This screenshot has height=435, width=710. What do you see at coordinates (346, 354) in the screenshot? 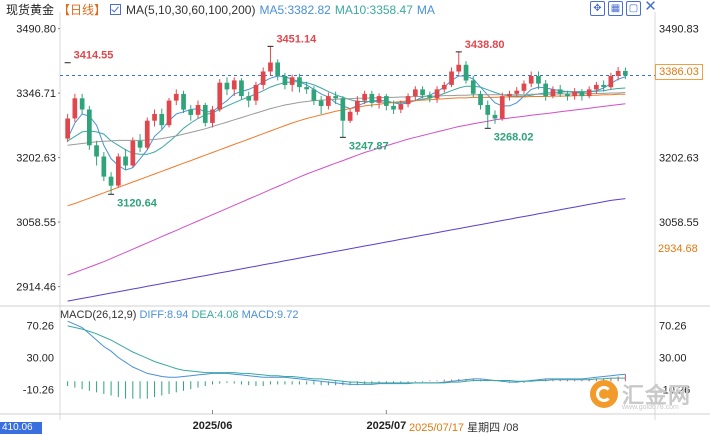
I see `macd-dea-line` at bounding box center [346, 354].